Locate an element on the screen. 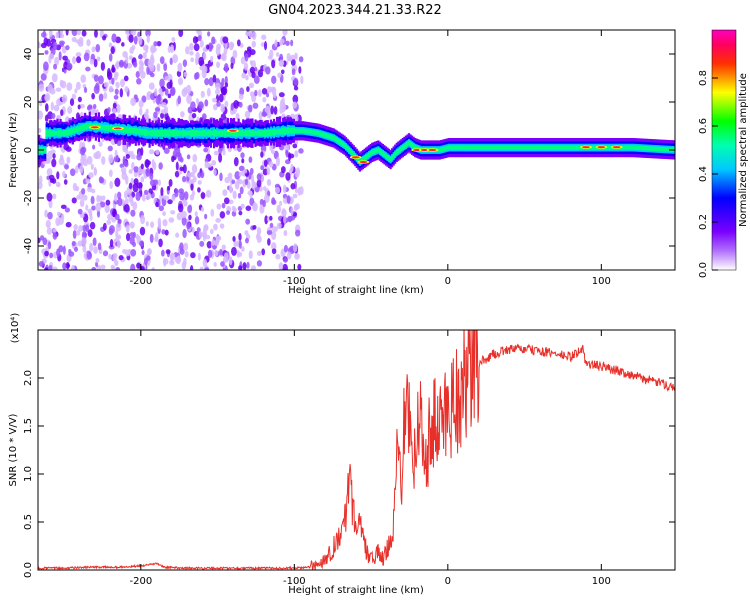 This screenshot has height=600, width=750. snr-scale-note: (x10⁴) is located at coordinates (15, 328).